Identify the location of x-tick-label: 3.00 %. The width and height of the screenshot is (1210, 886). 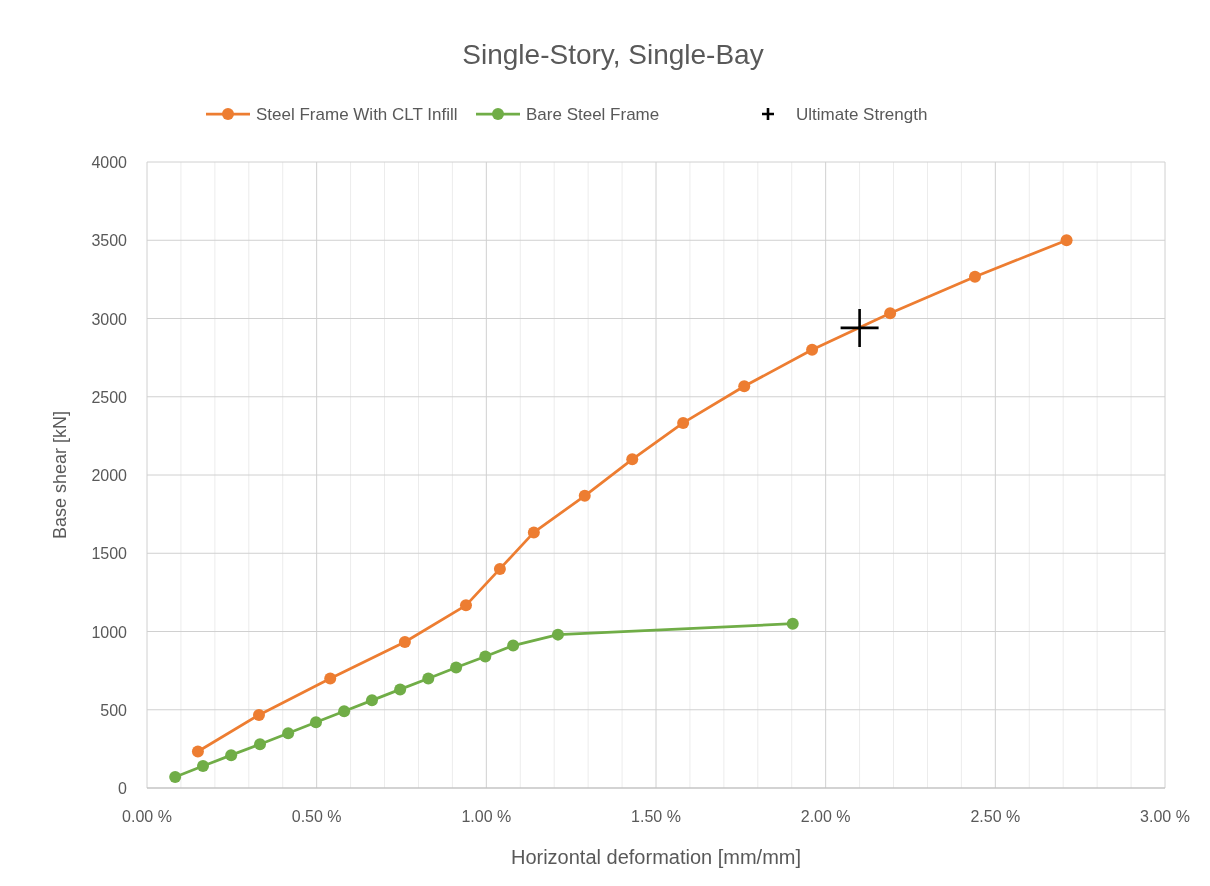
(1165, 816).